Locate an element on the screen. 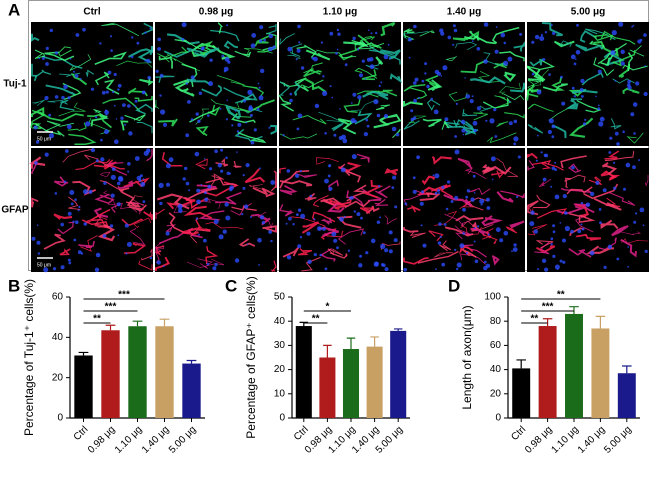 This screenshot has height=481, width=649. micrograph: 50 μm is located at coordinates (92, 84).